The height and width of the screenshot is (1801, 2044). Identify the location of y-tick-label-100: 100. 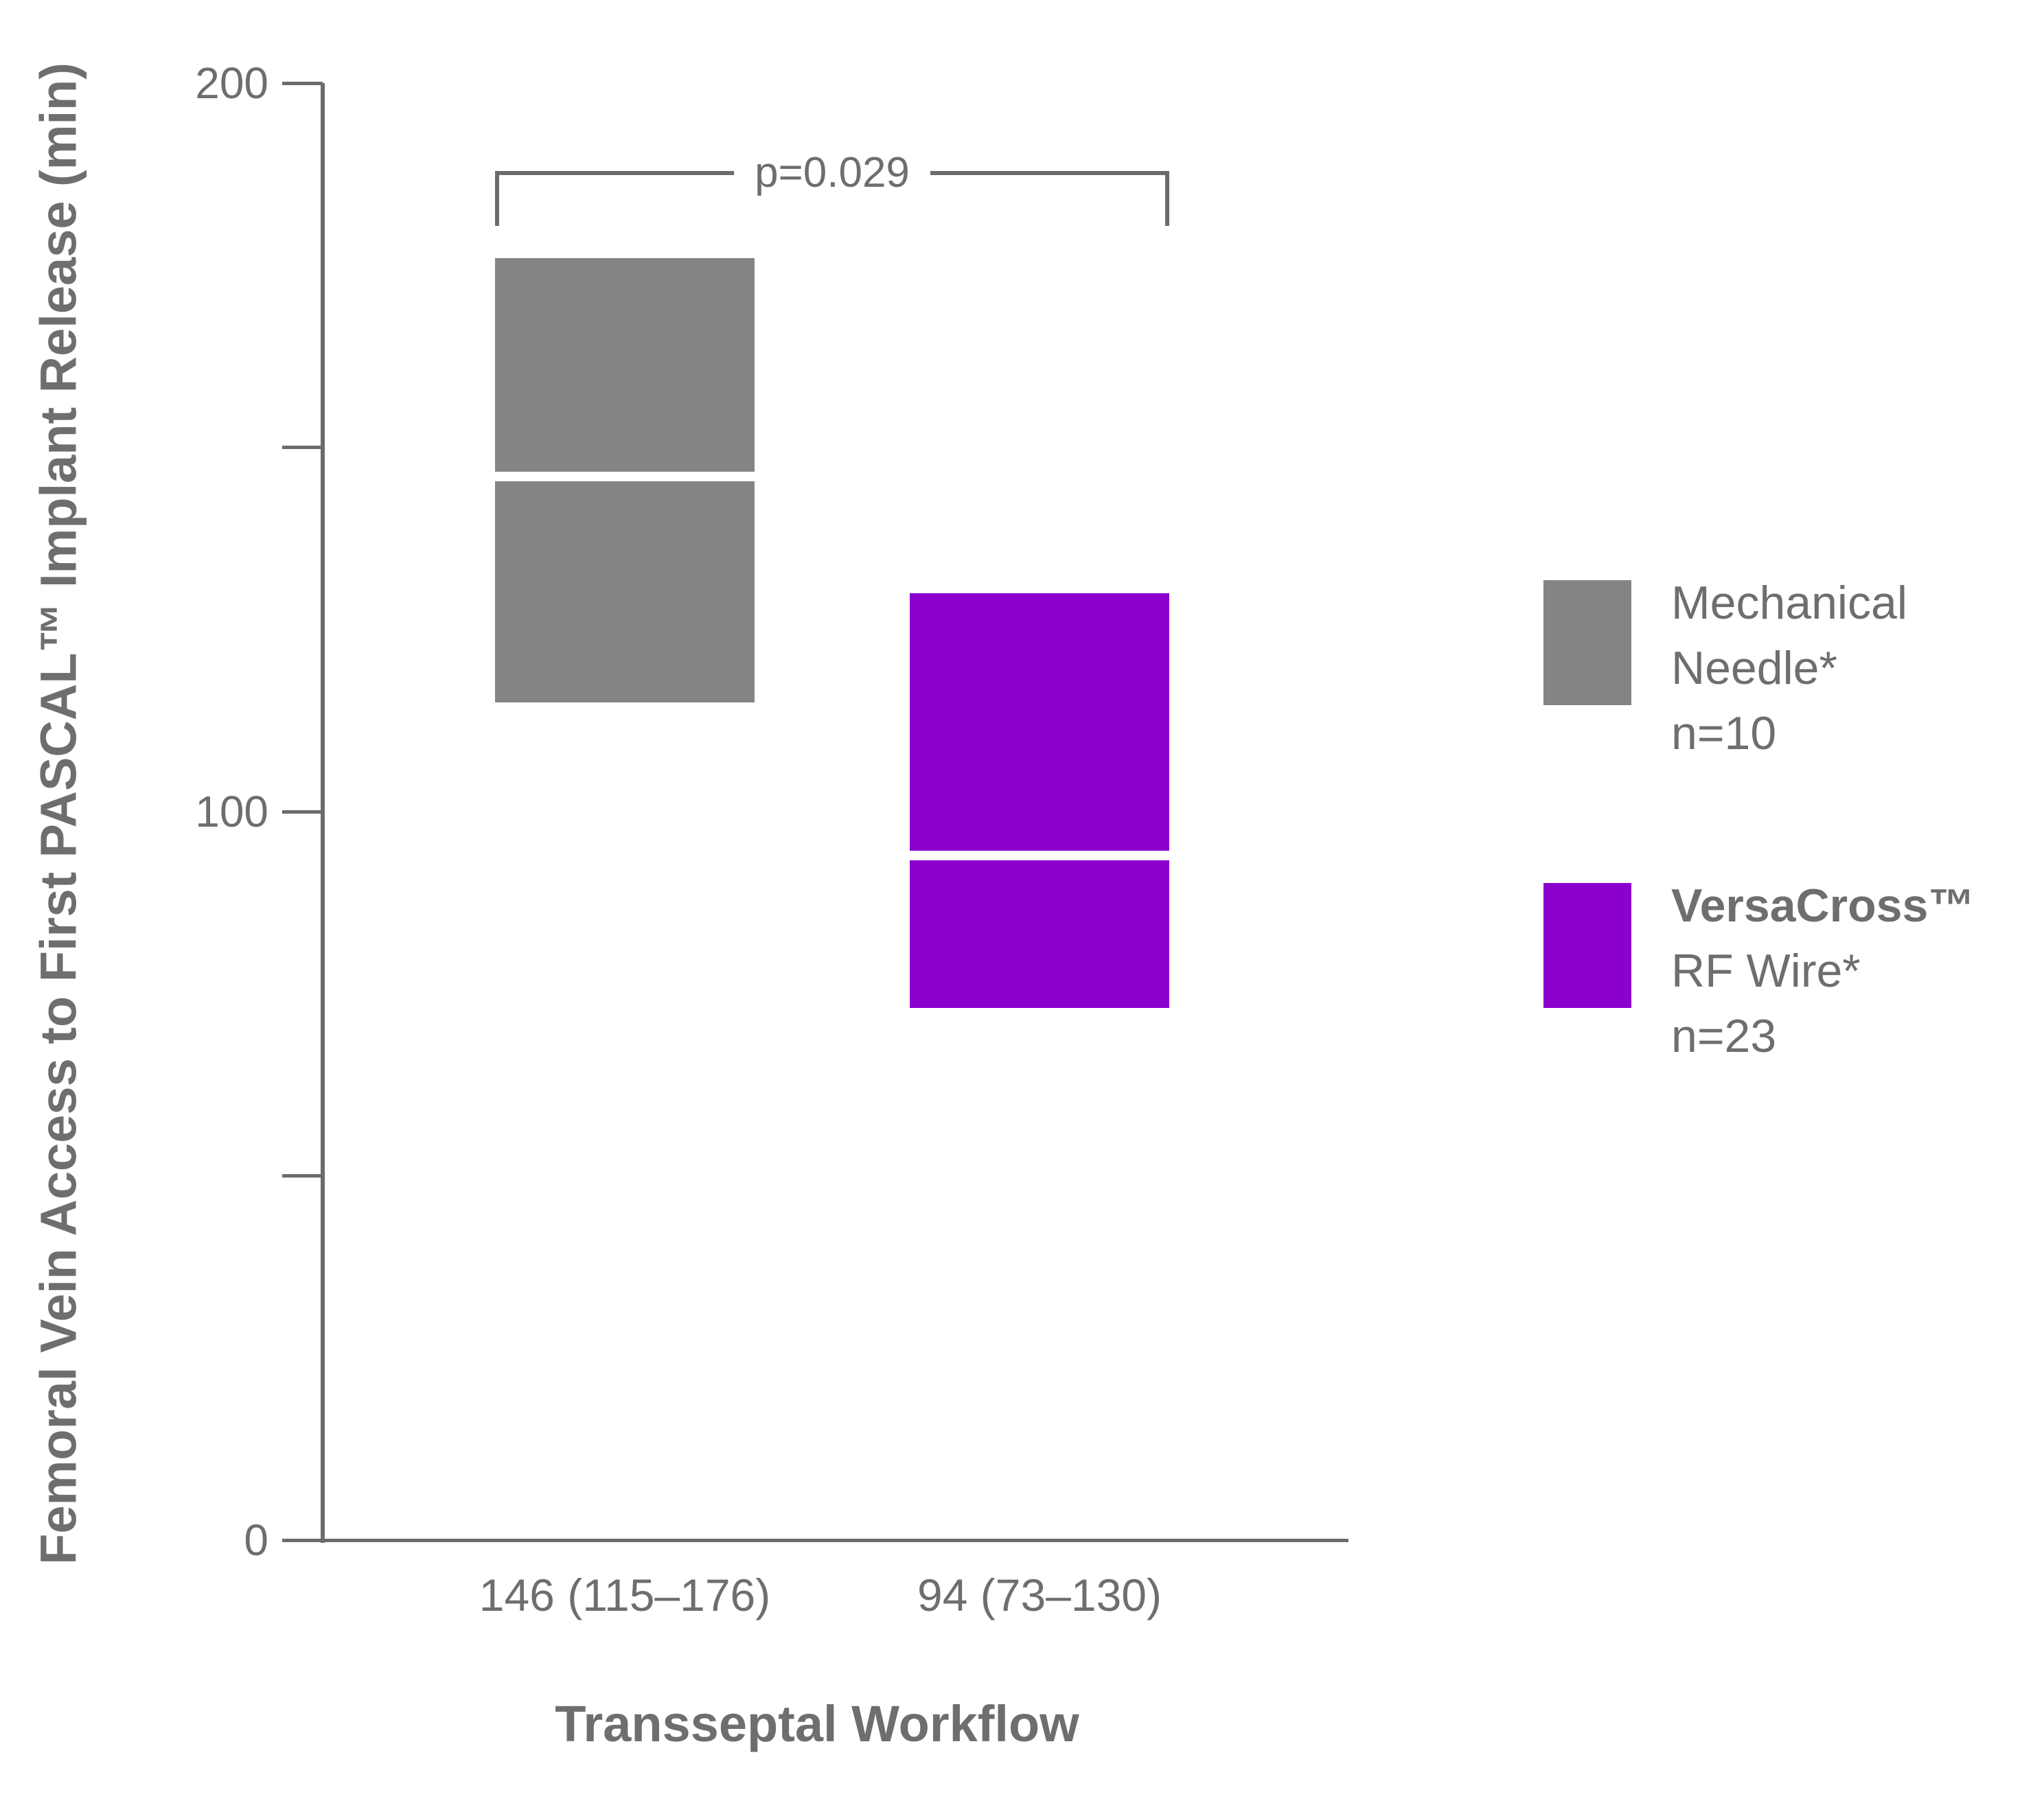
(231, 812).